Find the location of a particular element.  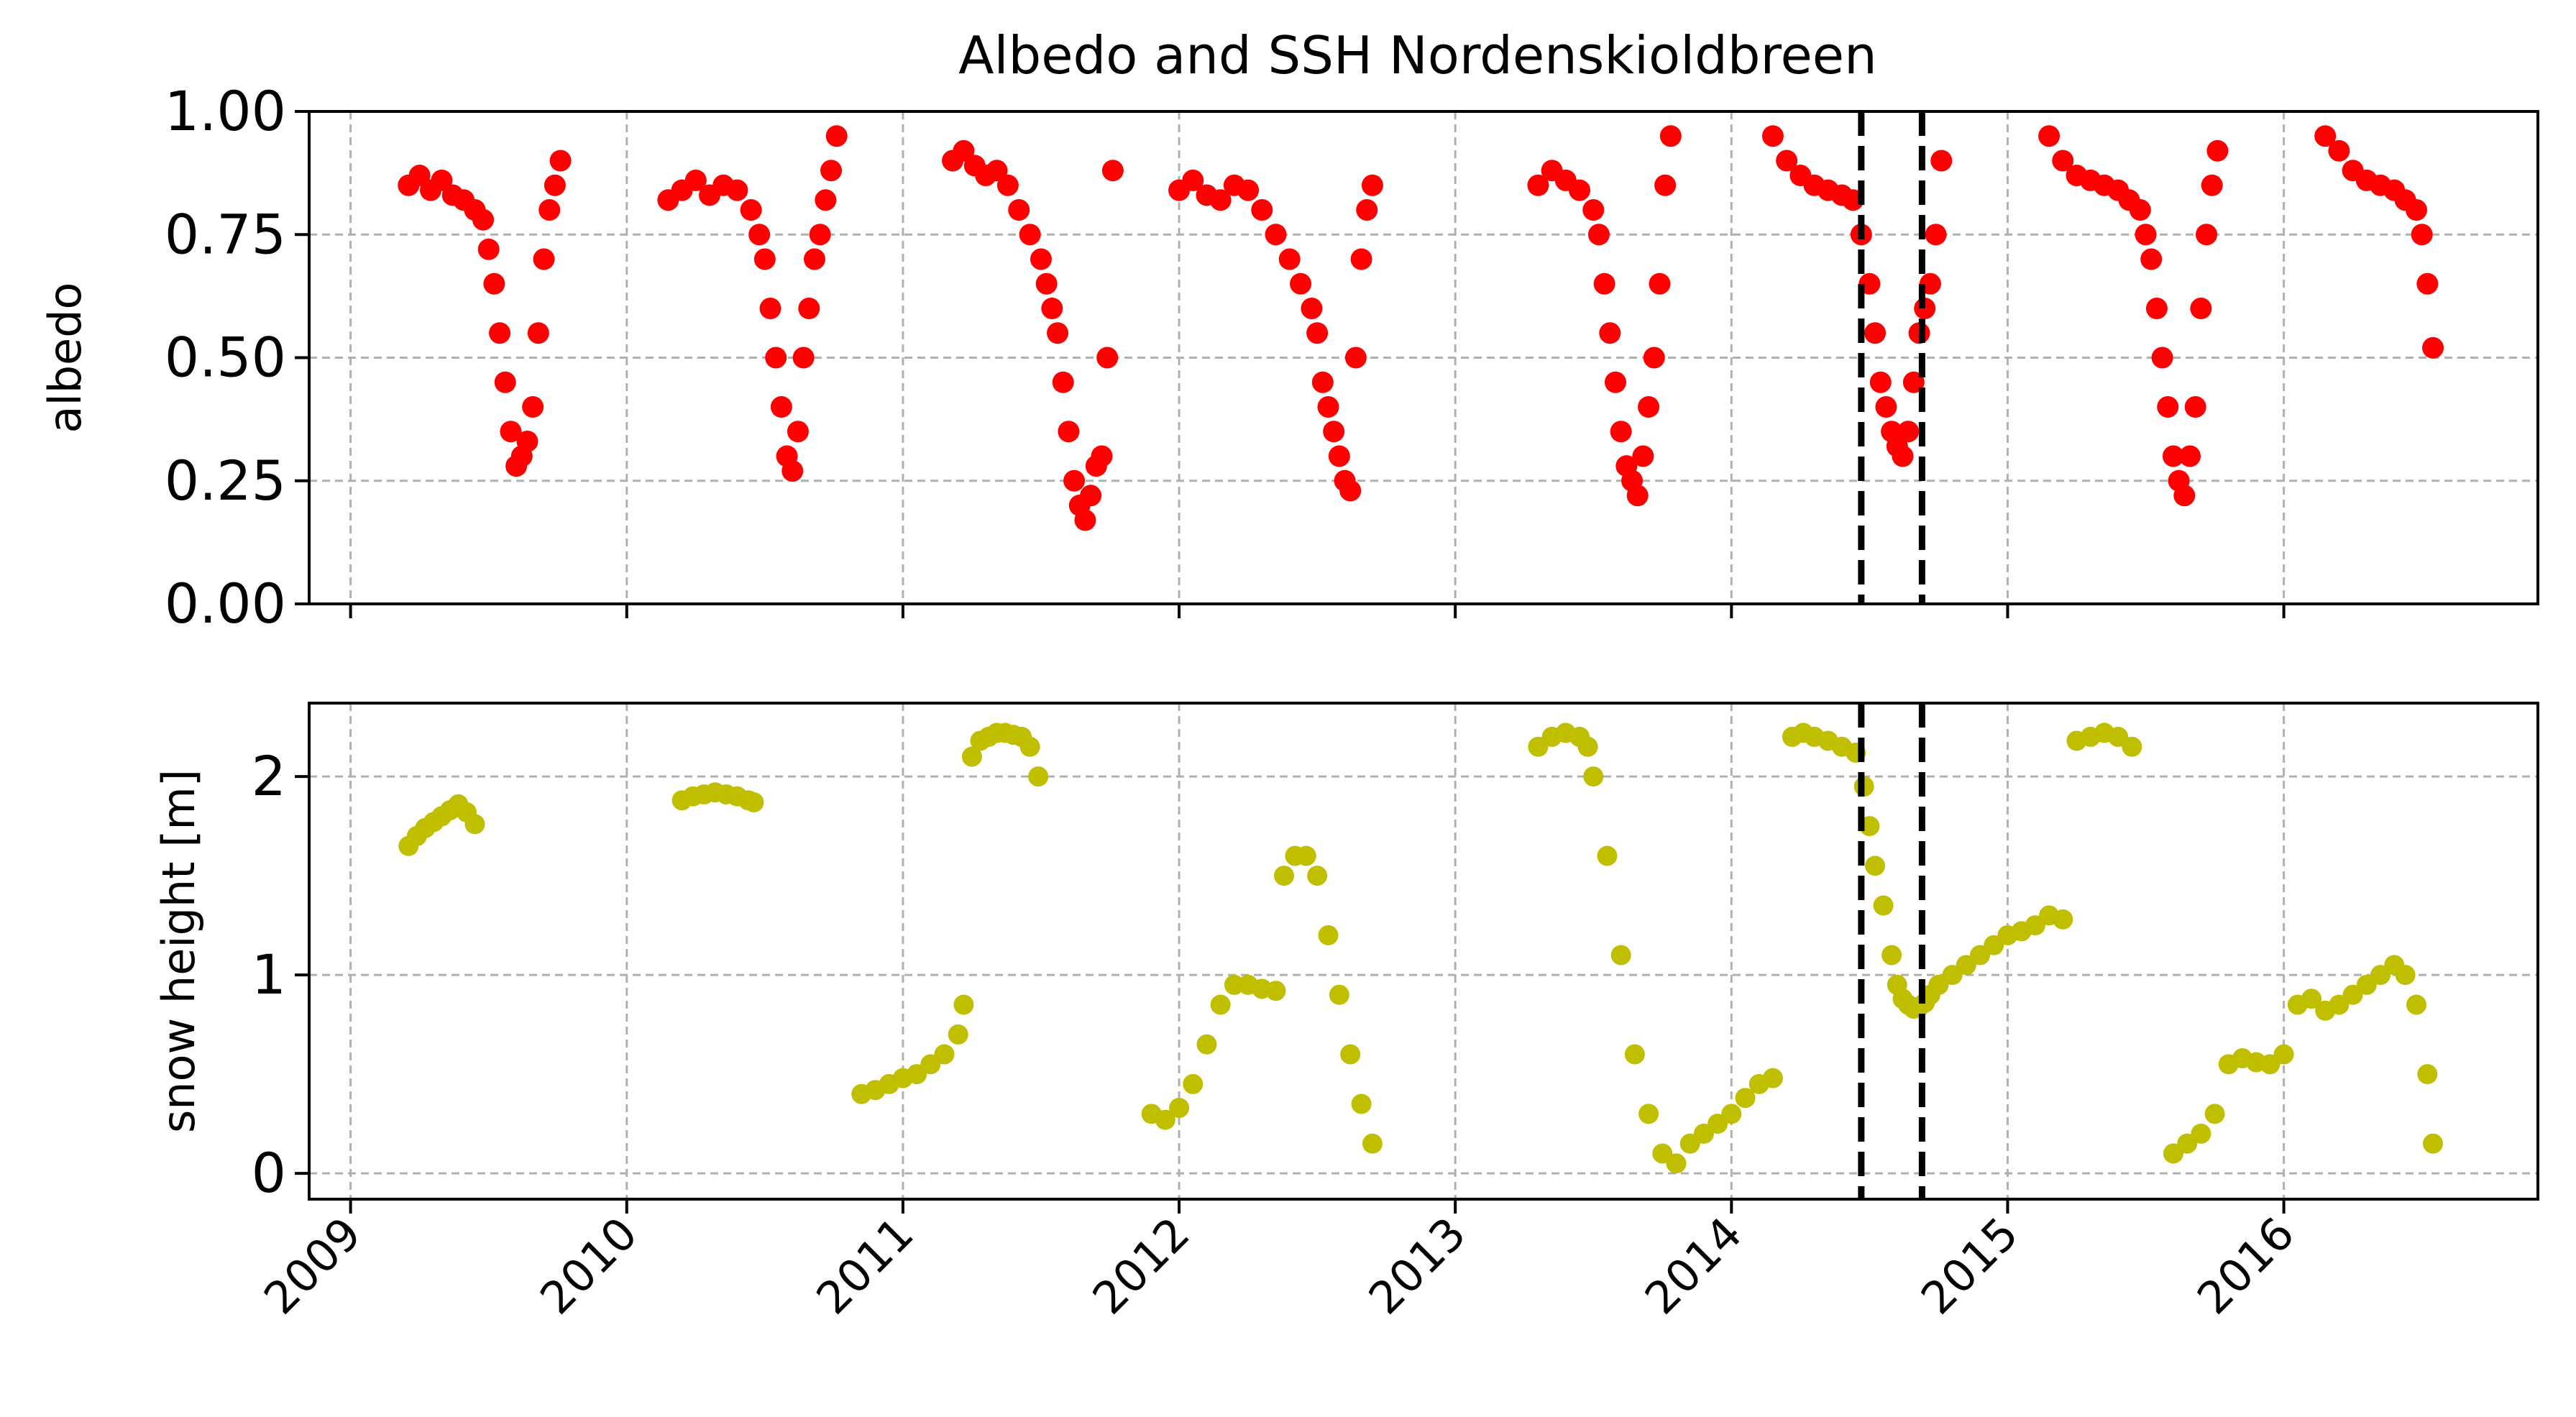

y-tick-label: 0 is located at coordinates (269, 1173).